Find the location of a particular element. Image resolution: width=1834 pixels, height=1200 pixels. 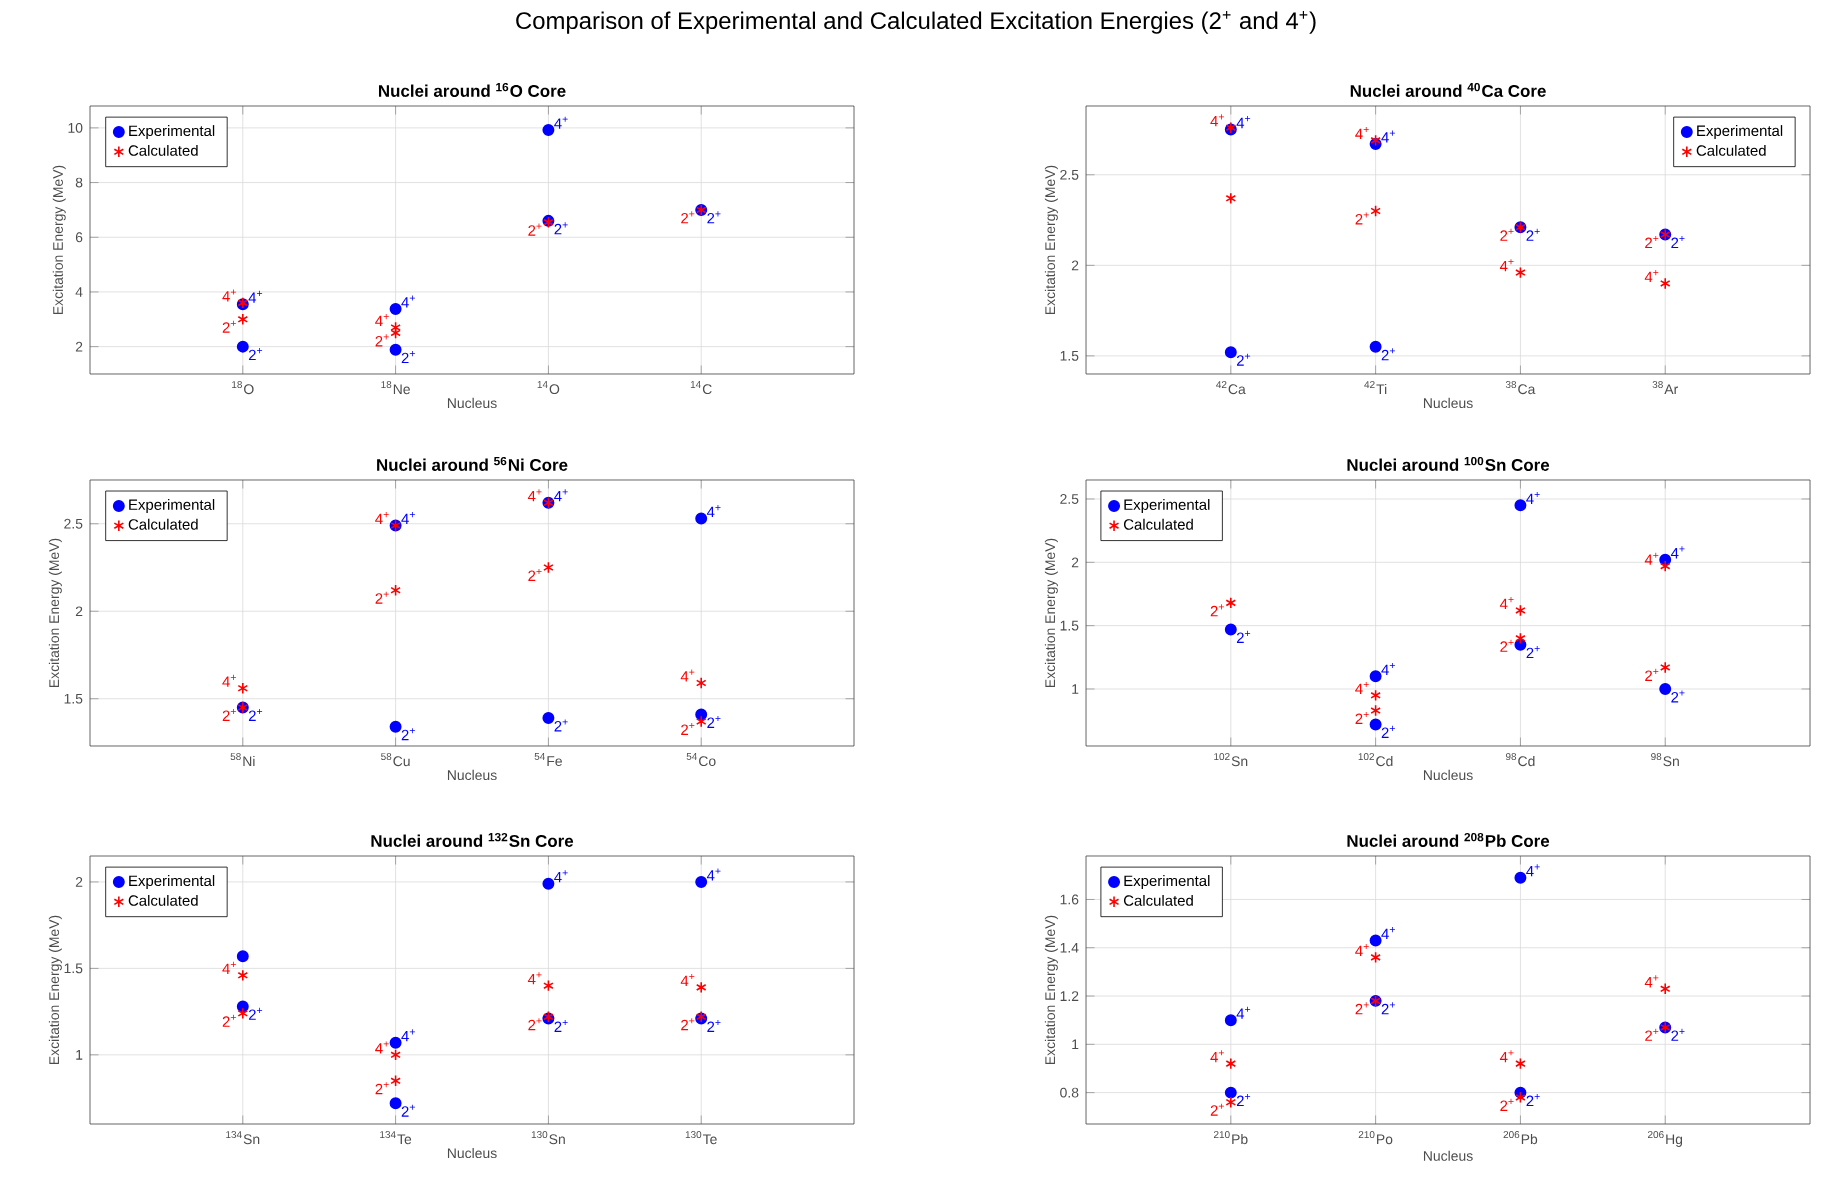

text: Comparison of Experimental and Calculated Excitation Energies (2$^{+}$ and 4$^{+}$) is located at coordinates (916, 22).